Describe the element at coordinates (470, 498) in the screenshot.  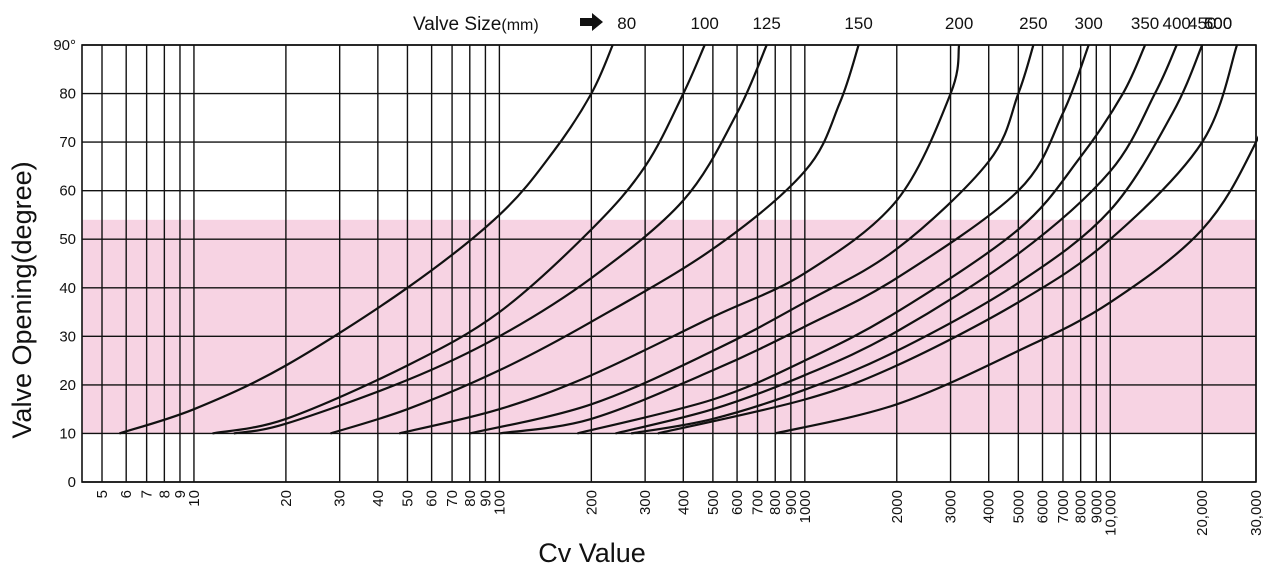
I see `x-tick-label: 80` at that location.